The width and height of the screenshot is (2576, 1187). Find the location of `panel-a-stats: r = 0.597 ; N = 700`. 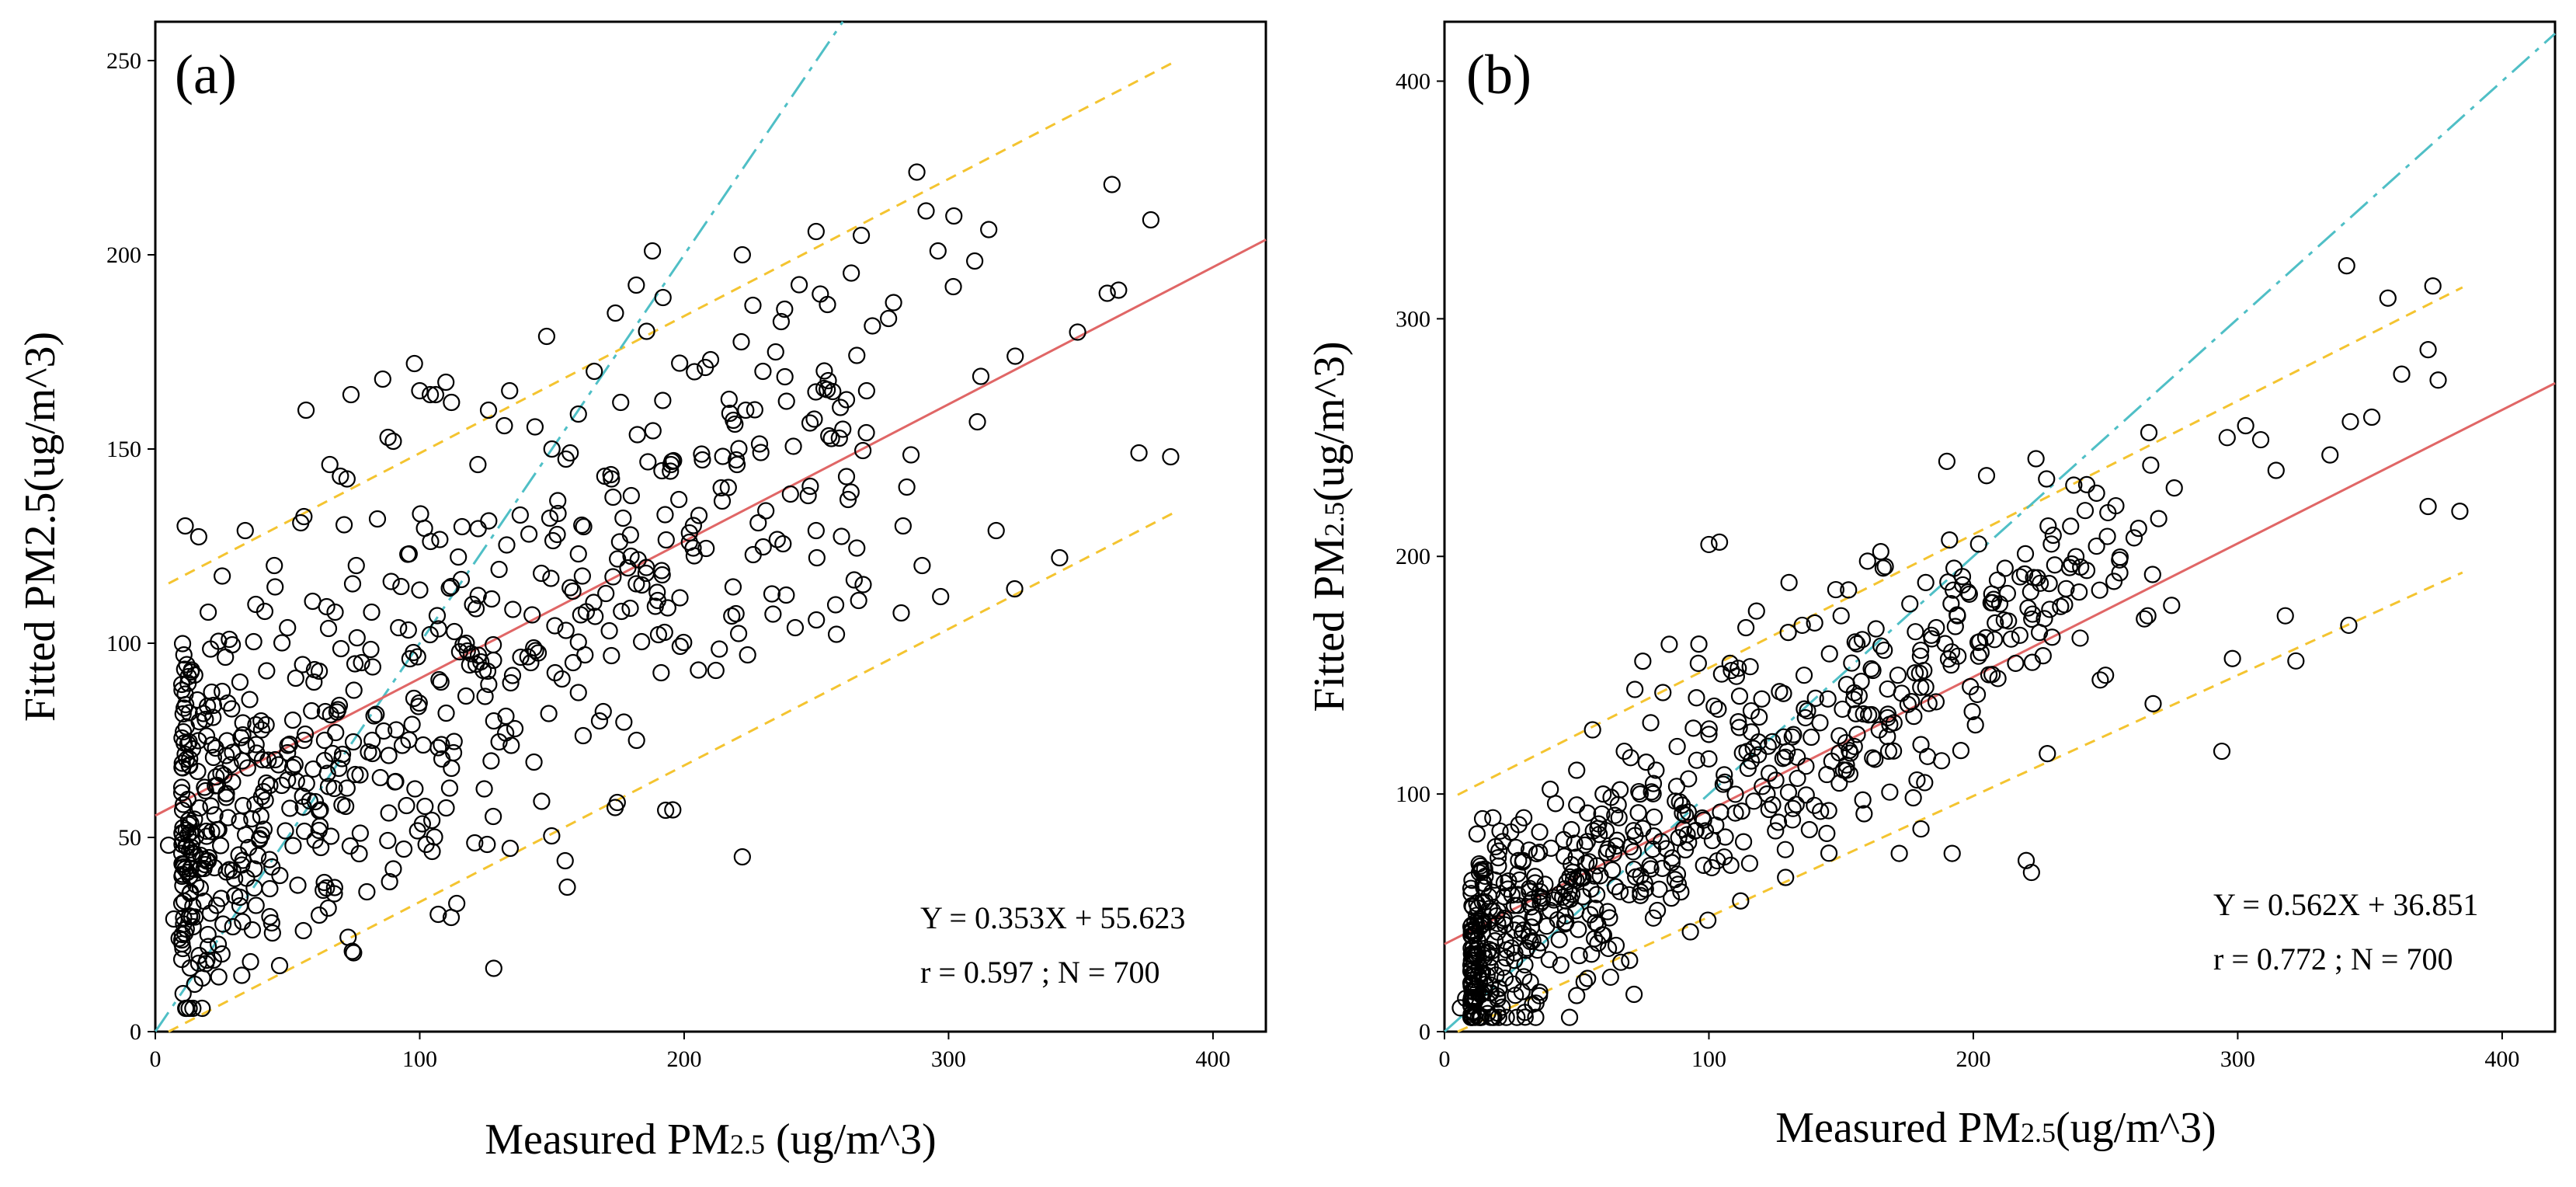

panel-a-stats: r = 0.597 ; N = 700 is located at coordinates (1039, 972).